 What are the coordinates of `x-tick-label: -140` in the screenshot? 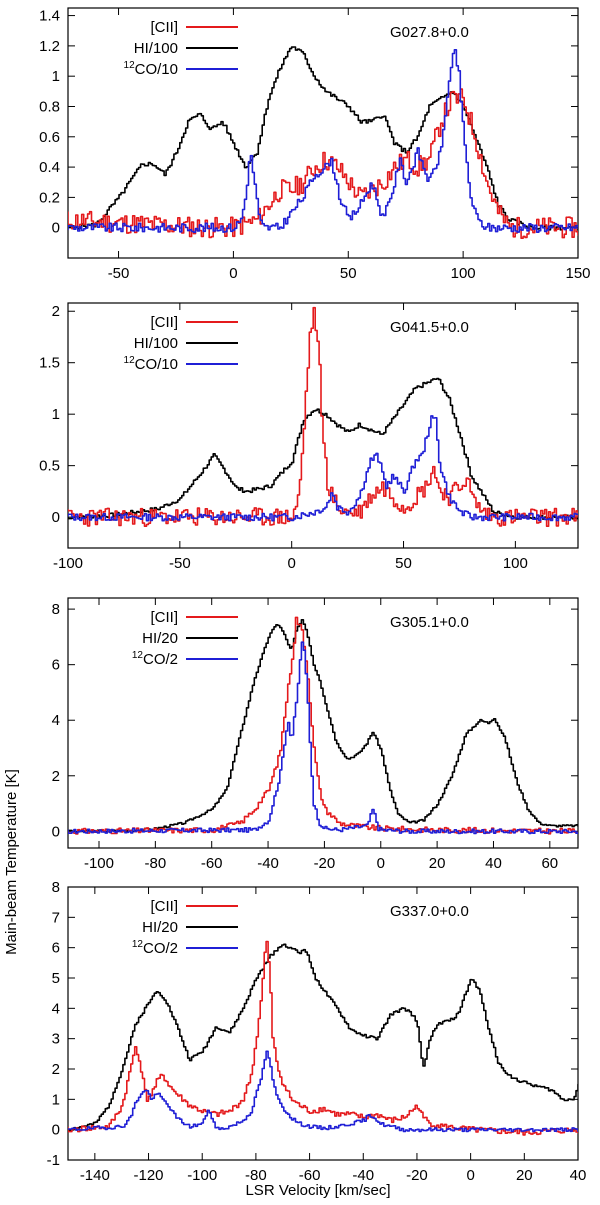 It's located at (95, 1175).